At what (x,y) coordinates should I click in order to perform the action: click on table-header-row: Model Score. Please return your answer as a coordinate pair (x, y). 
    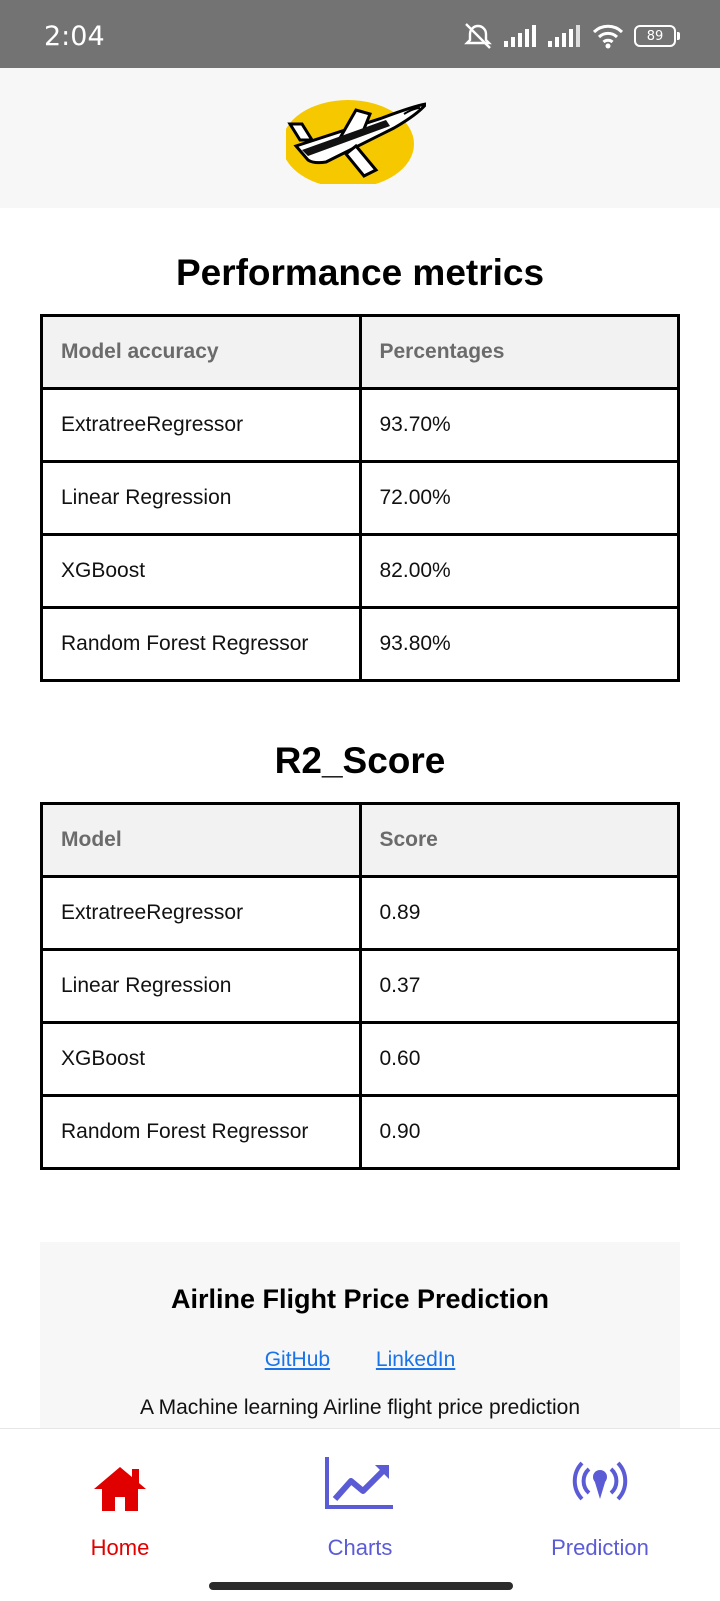
    Looking at the image, I should click on (360, 840).